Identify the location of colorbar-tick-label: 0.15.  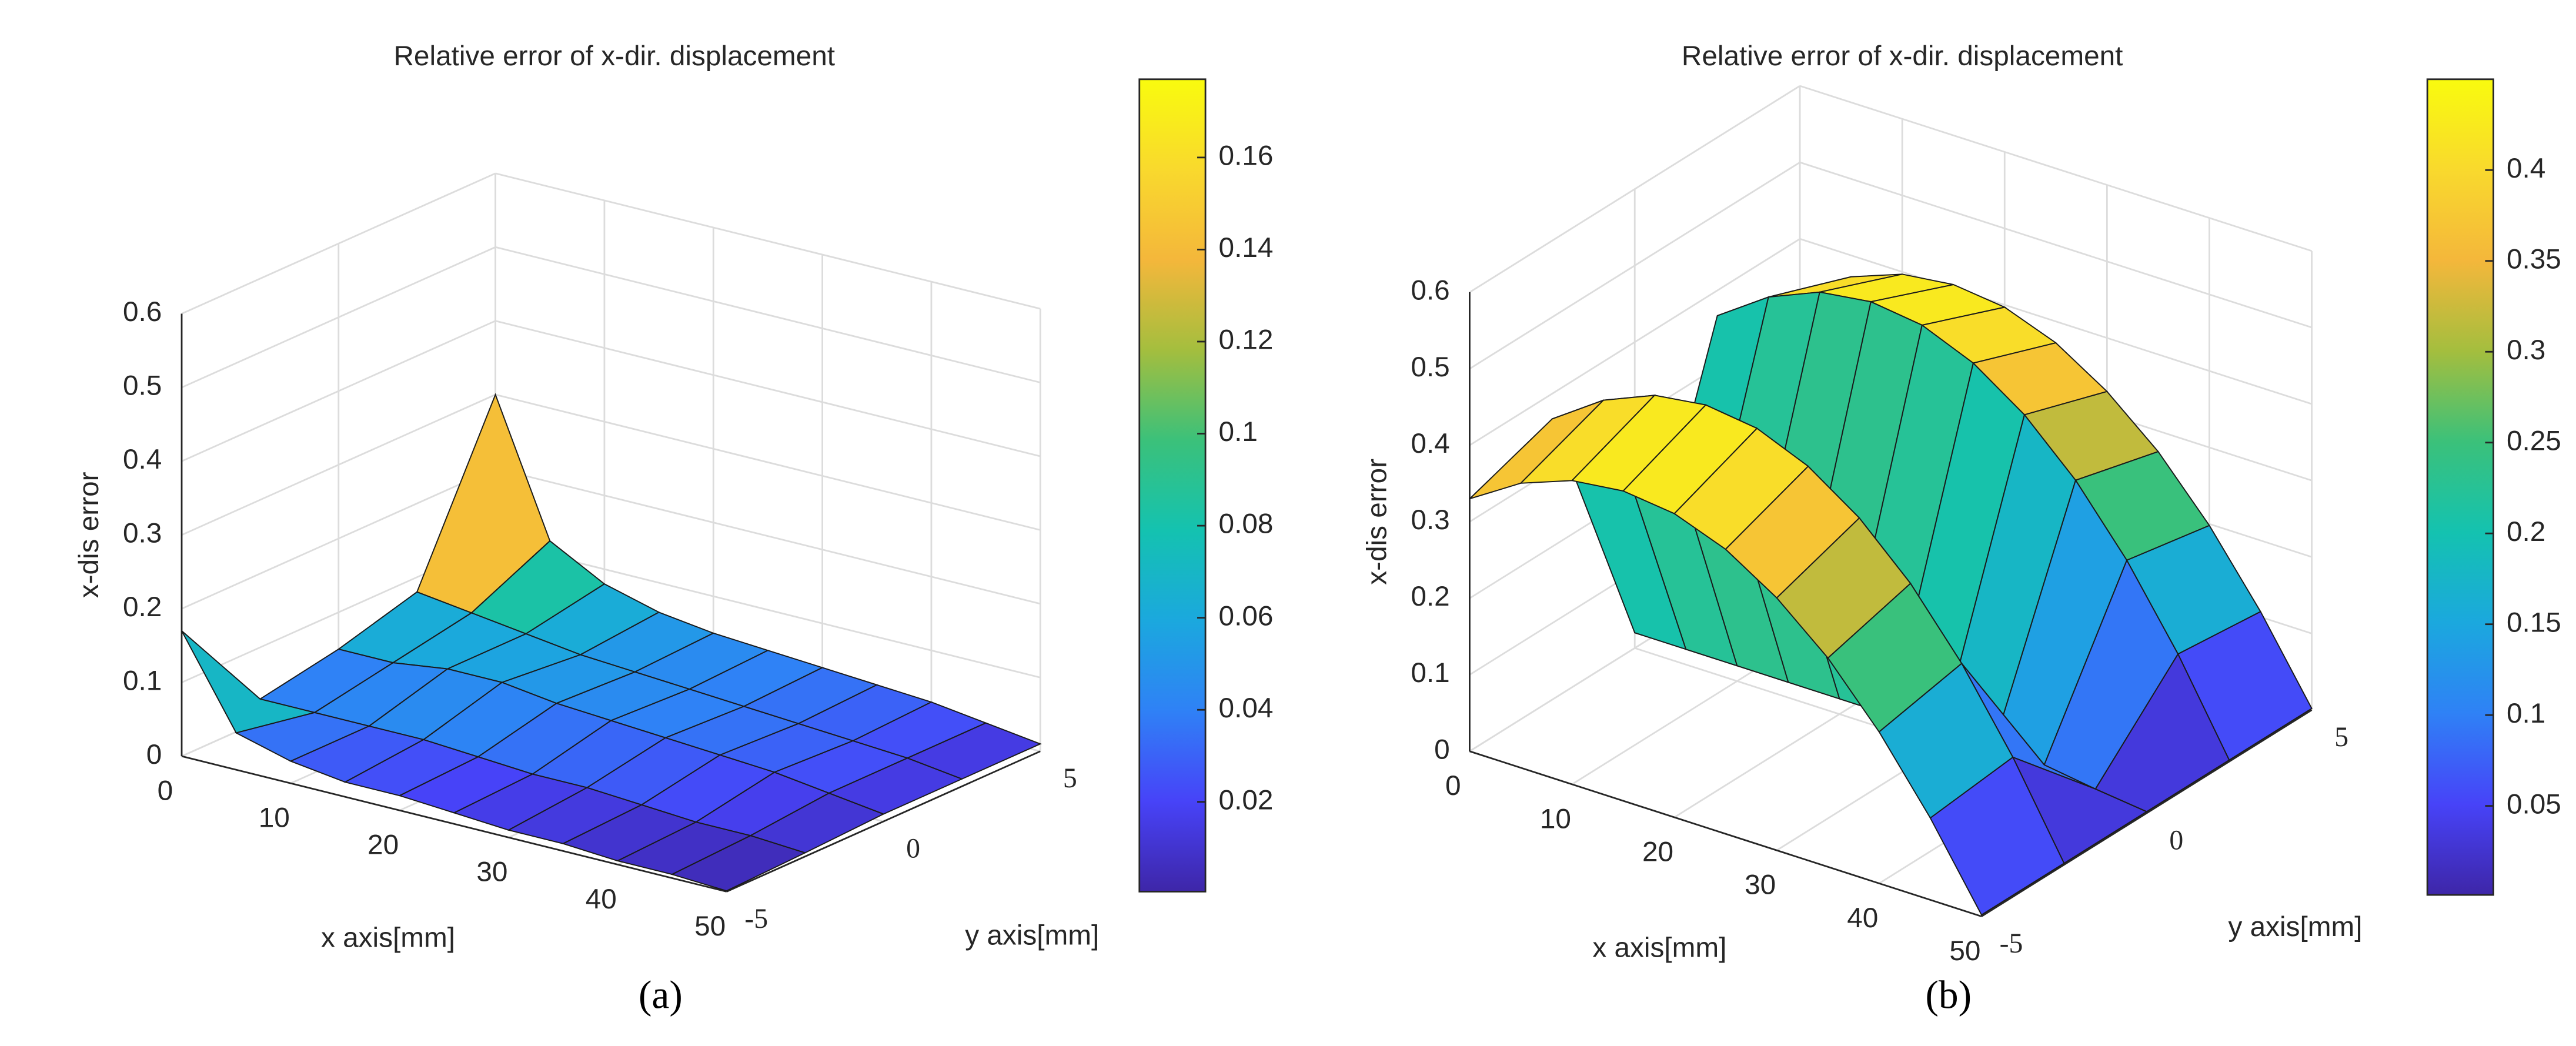
(2534, 623).